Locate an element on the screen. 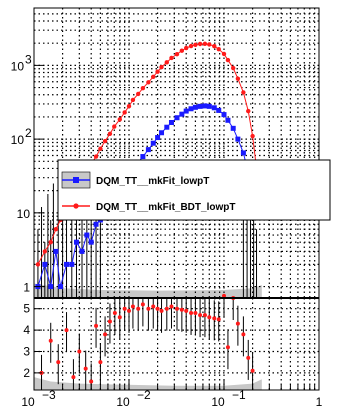 The image size is (339, 414). legend-label-bdt: DQM_TT__mkFit_BDT_lowpT is located at coordinates (165, 207).